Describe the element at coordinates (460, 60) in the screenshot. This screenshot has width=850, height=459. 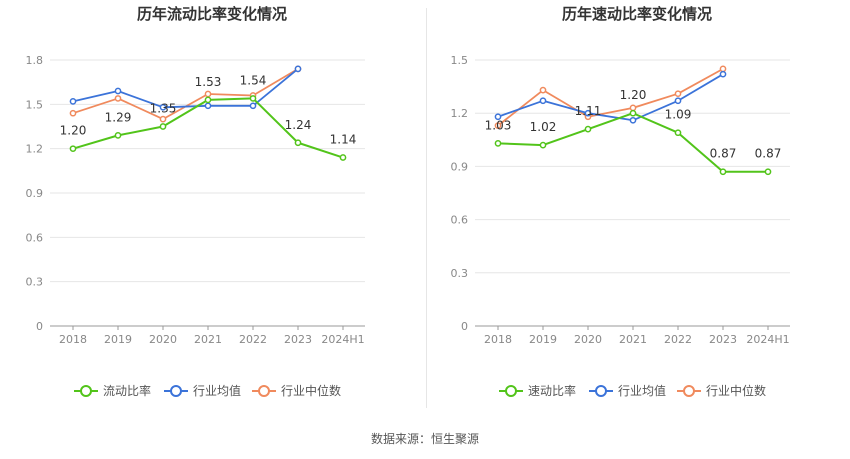
I see `right-y-tick-label: 1.5` at that location.